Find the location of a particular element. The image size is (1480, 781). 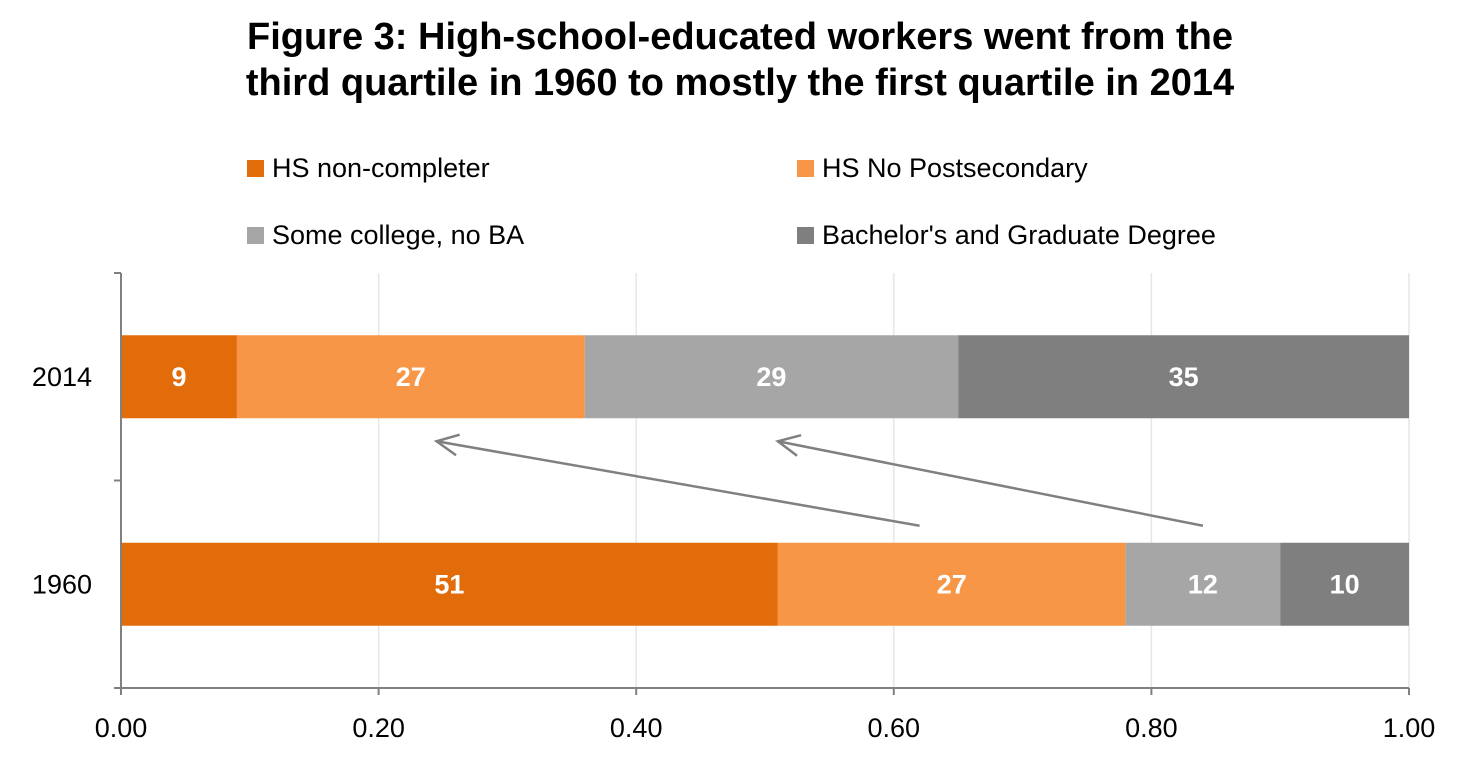

legend-label-bachelors-graduate: Bachelor's and Graduate Degree is located at coordinates (1019, 235).